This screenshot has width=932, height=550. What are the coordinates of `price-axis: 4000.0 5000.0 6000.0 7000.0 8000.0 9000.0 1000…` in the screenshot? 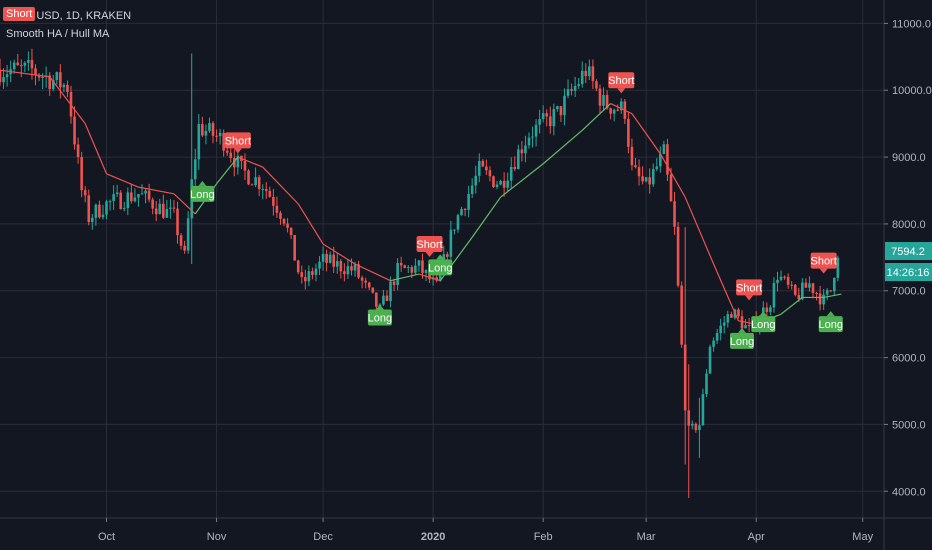 It's located at (907, 275).